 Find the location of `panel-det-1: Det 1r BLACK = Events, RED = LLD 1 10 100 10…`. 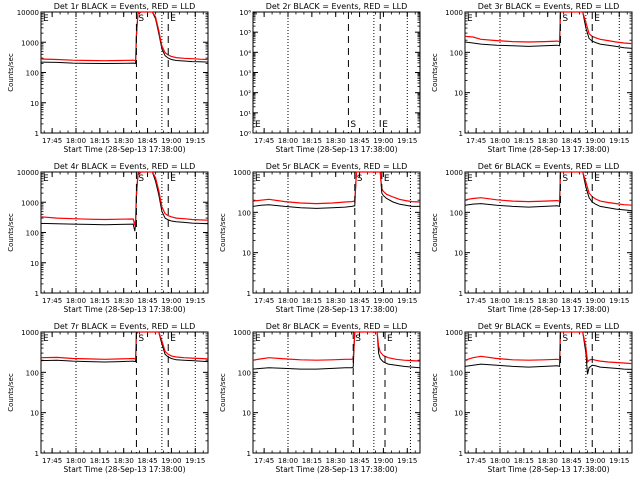

panel-det-1: Det 1r BLACK = Events, RED = LLD 1 10 100 10… is located at coordinates (108, 78).